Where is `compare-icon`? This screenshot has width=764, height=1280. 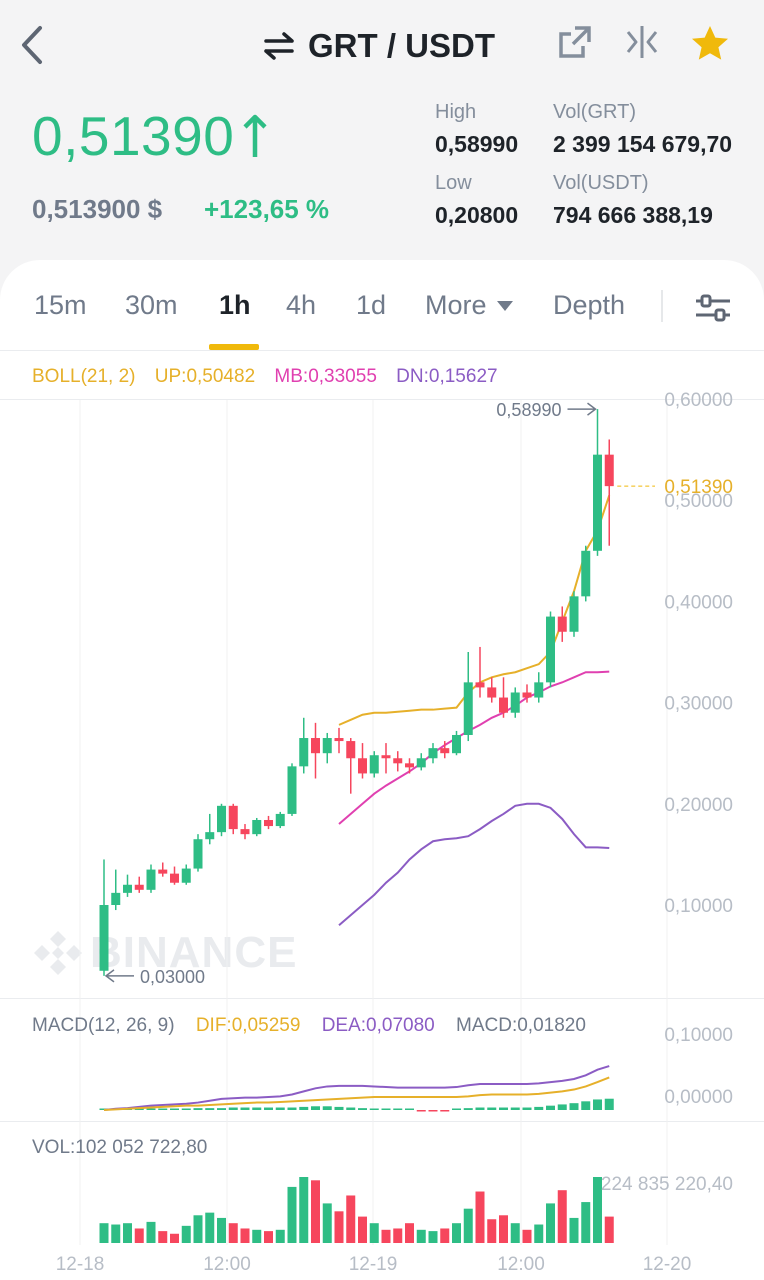
compare-icon is located at coordinates (642, 42).